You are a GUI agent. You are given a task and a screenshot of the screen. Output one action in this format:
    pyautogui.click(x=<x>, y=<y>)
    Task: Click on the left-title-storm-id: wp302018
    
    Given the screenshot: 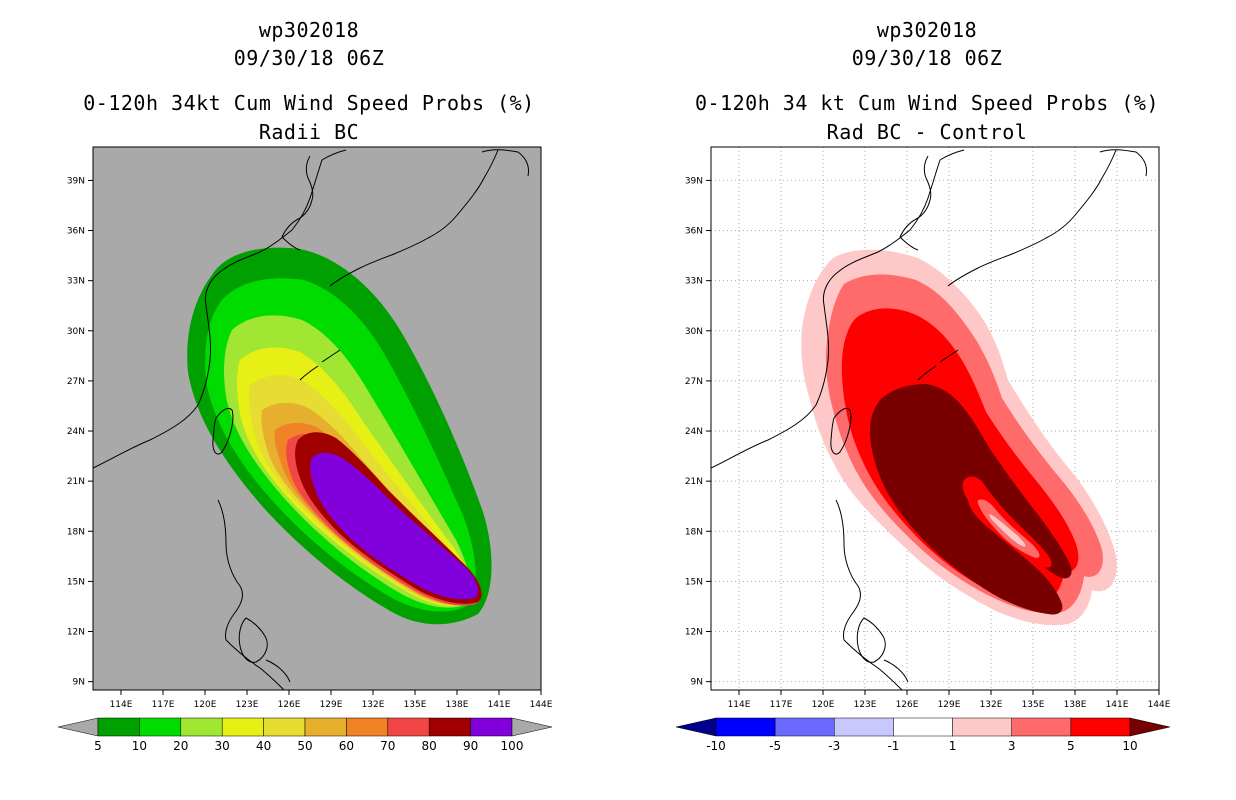 What is the action you would take?
    pyautogui.click(x=309, y=30)
    